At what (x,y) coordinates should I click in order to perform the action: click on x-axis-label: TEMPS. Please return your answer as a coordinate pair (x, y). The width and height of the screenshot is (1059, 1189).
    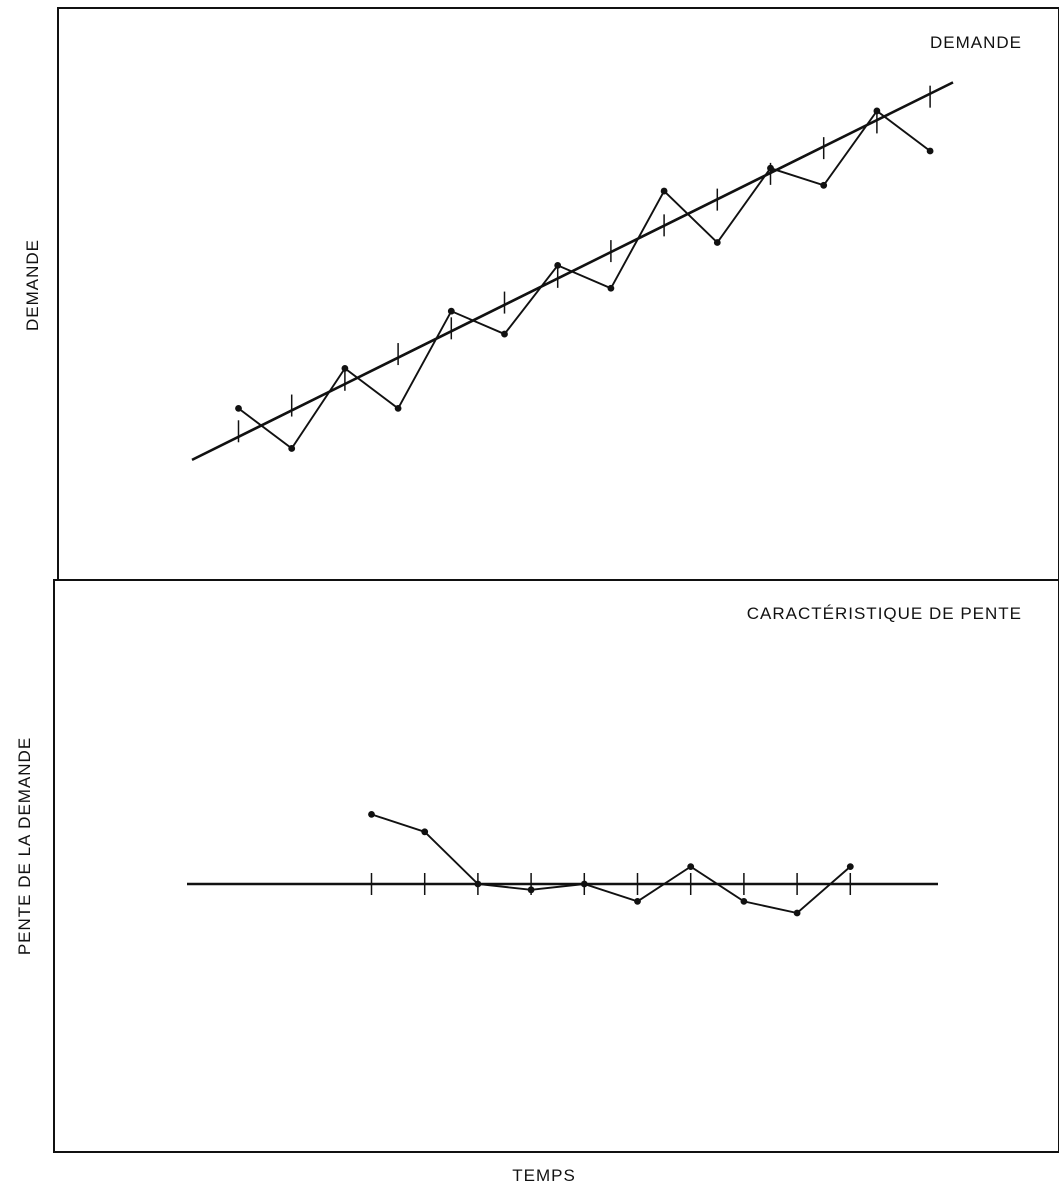
    Looking at the image, I should click on (544, 1175).